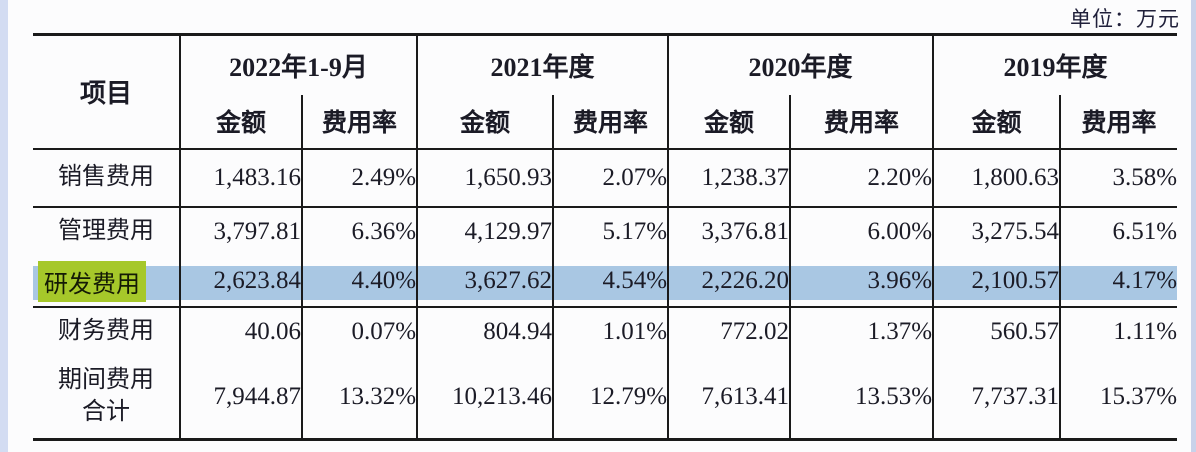 This screenshot has width=1196, height=452. I want to click on table-cell: 2.07%, so click(611, 178).